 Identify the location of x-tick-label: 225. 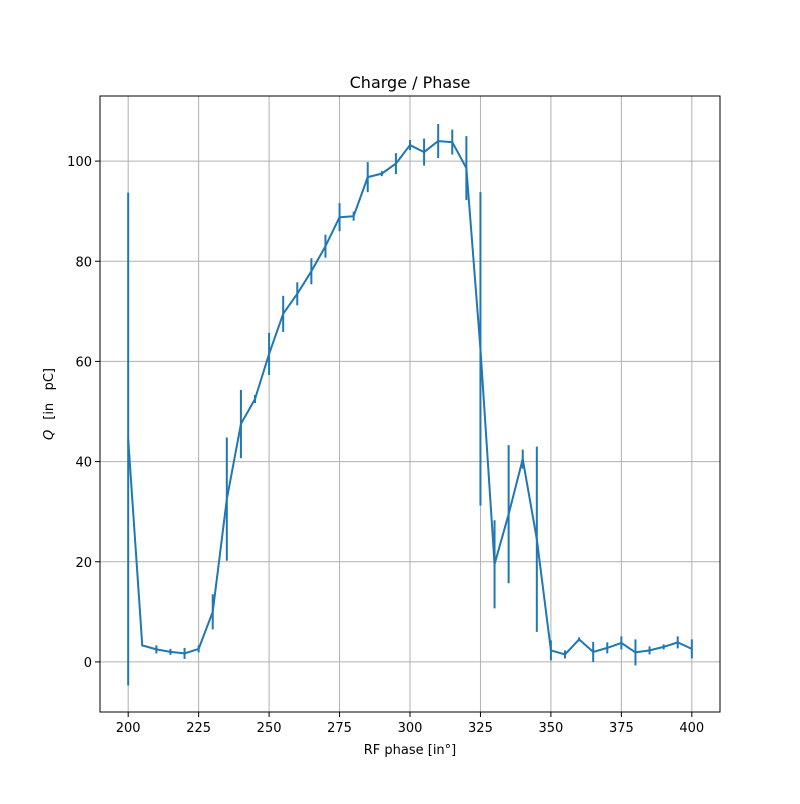
(198, 728).